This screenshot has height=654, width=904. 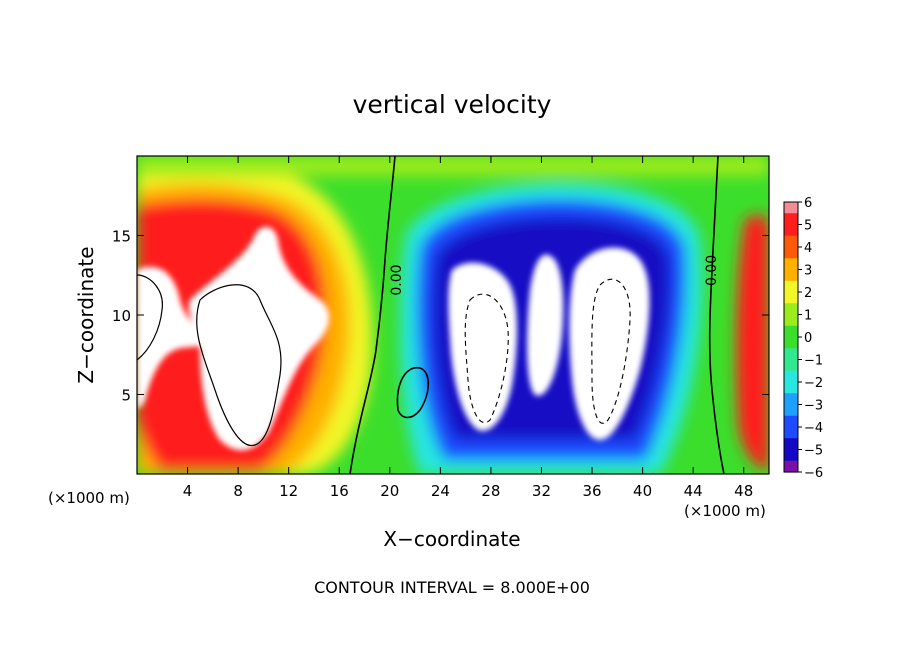 What do you see at coordinates (451, 539) in the screenshot?
I see `x-axis-label: X−coordinate` at bounding box center [451, 539].